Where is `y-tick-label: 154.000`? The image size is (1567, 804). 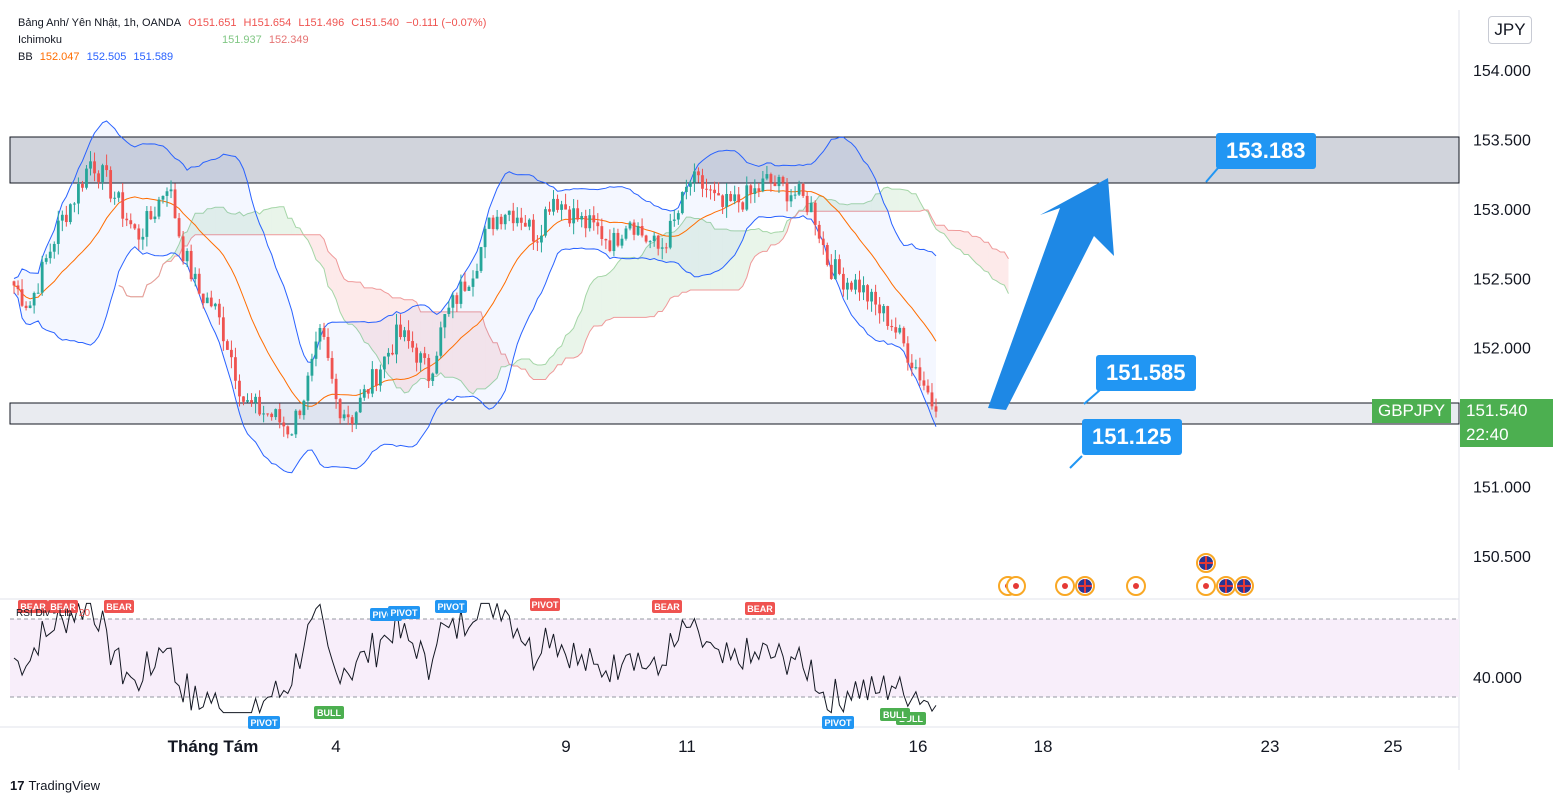
y-tick-label: 154.000 is located at coordinates (1502, 71).